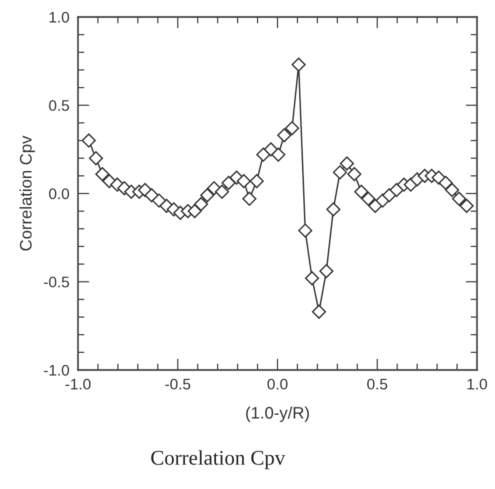  Describe the element at coordinates (57, 370) in the screenshot. I see `y-tick-label: -1.0` at that location.